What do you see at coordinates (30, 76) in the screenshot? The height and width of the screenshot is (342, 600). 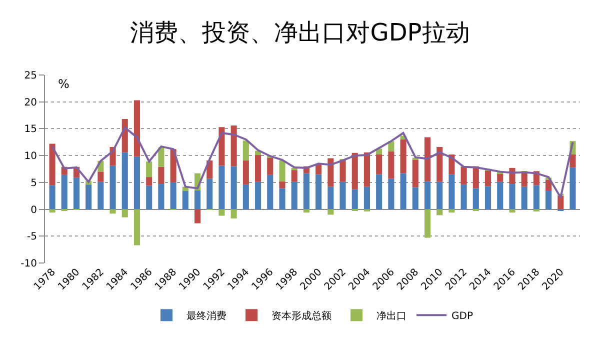 I see `y-tick-label: 25` at bounding box center [30, 76].